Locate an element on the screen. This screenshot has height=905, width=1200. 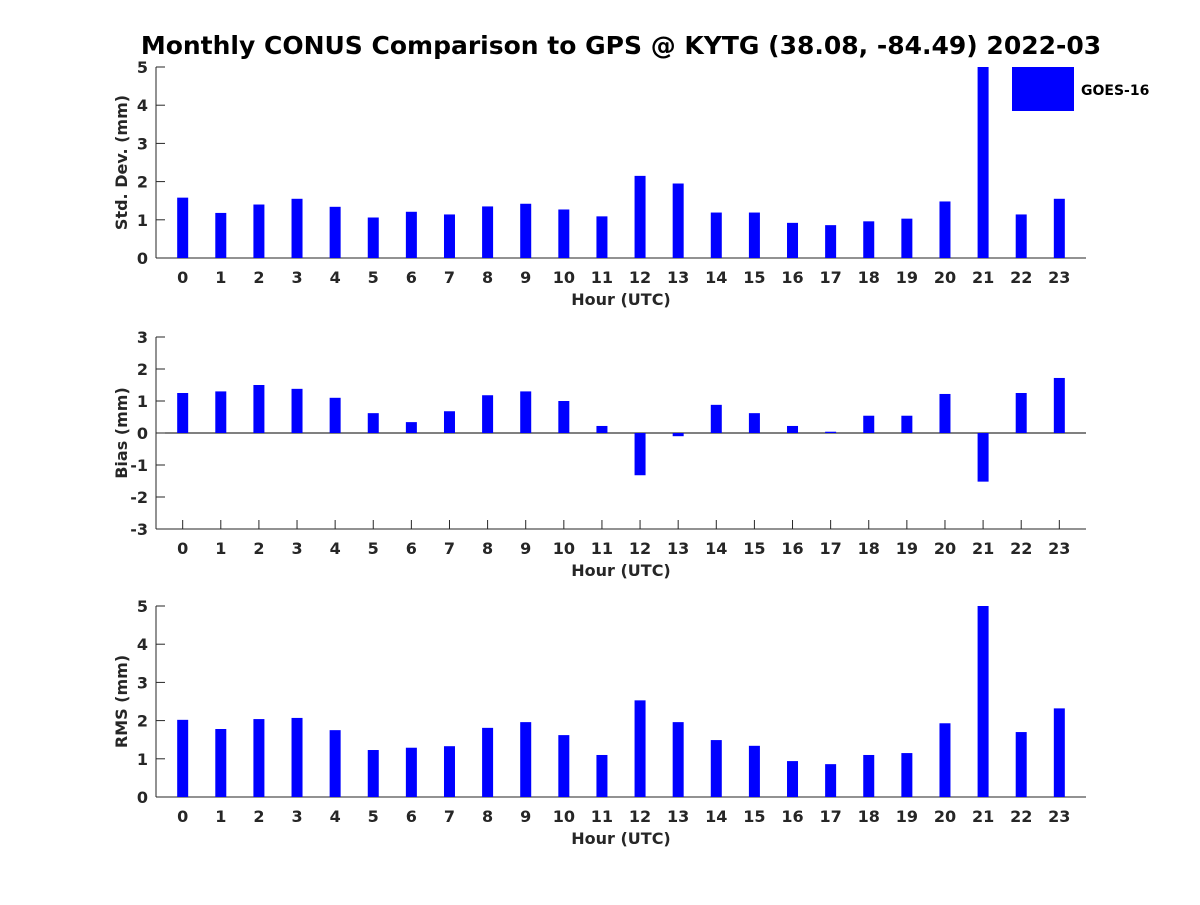
y-axis-label: Bias (mm) is located at coordinates (121, 433).